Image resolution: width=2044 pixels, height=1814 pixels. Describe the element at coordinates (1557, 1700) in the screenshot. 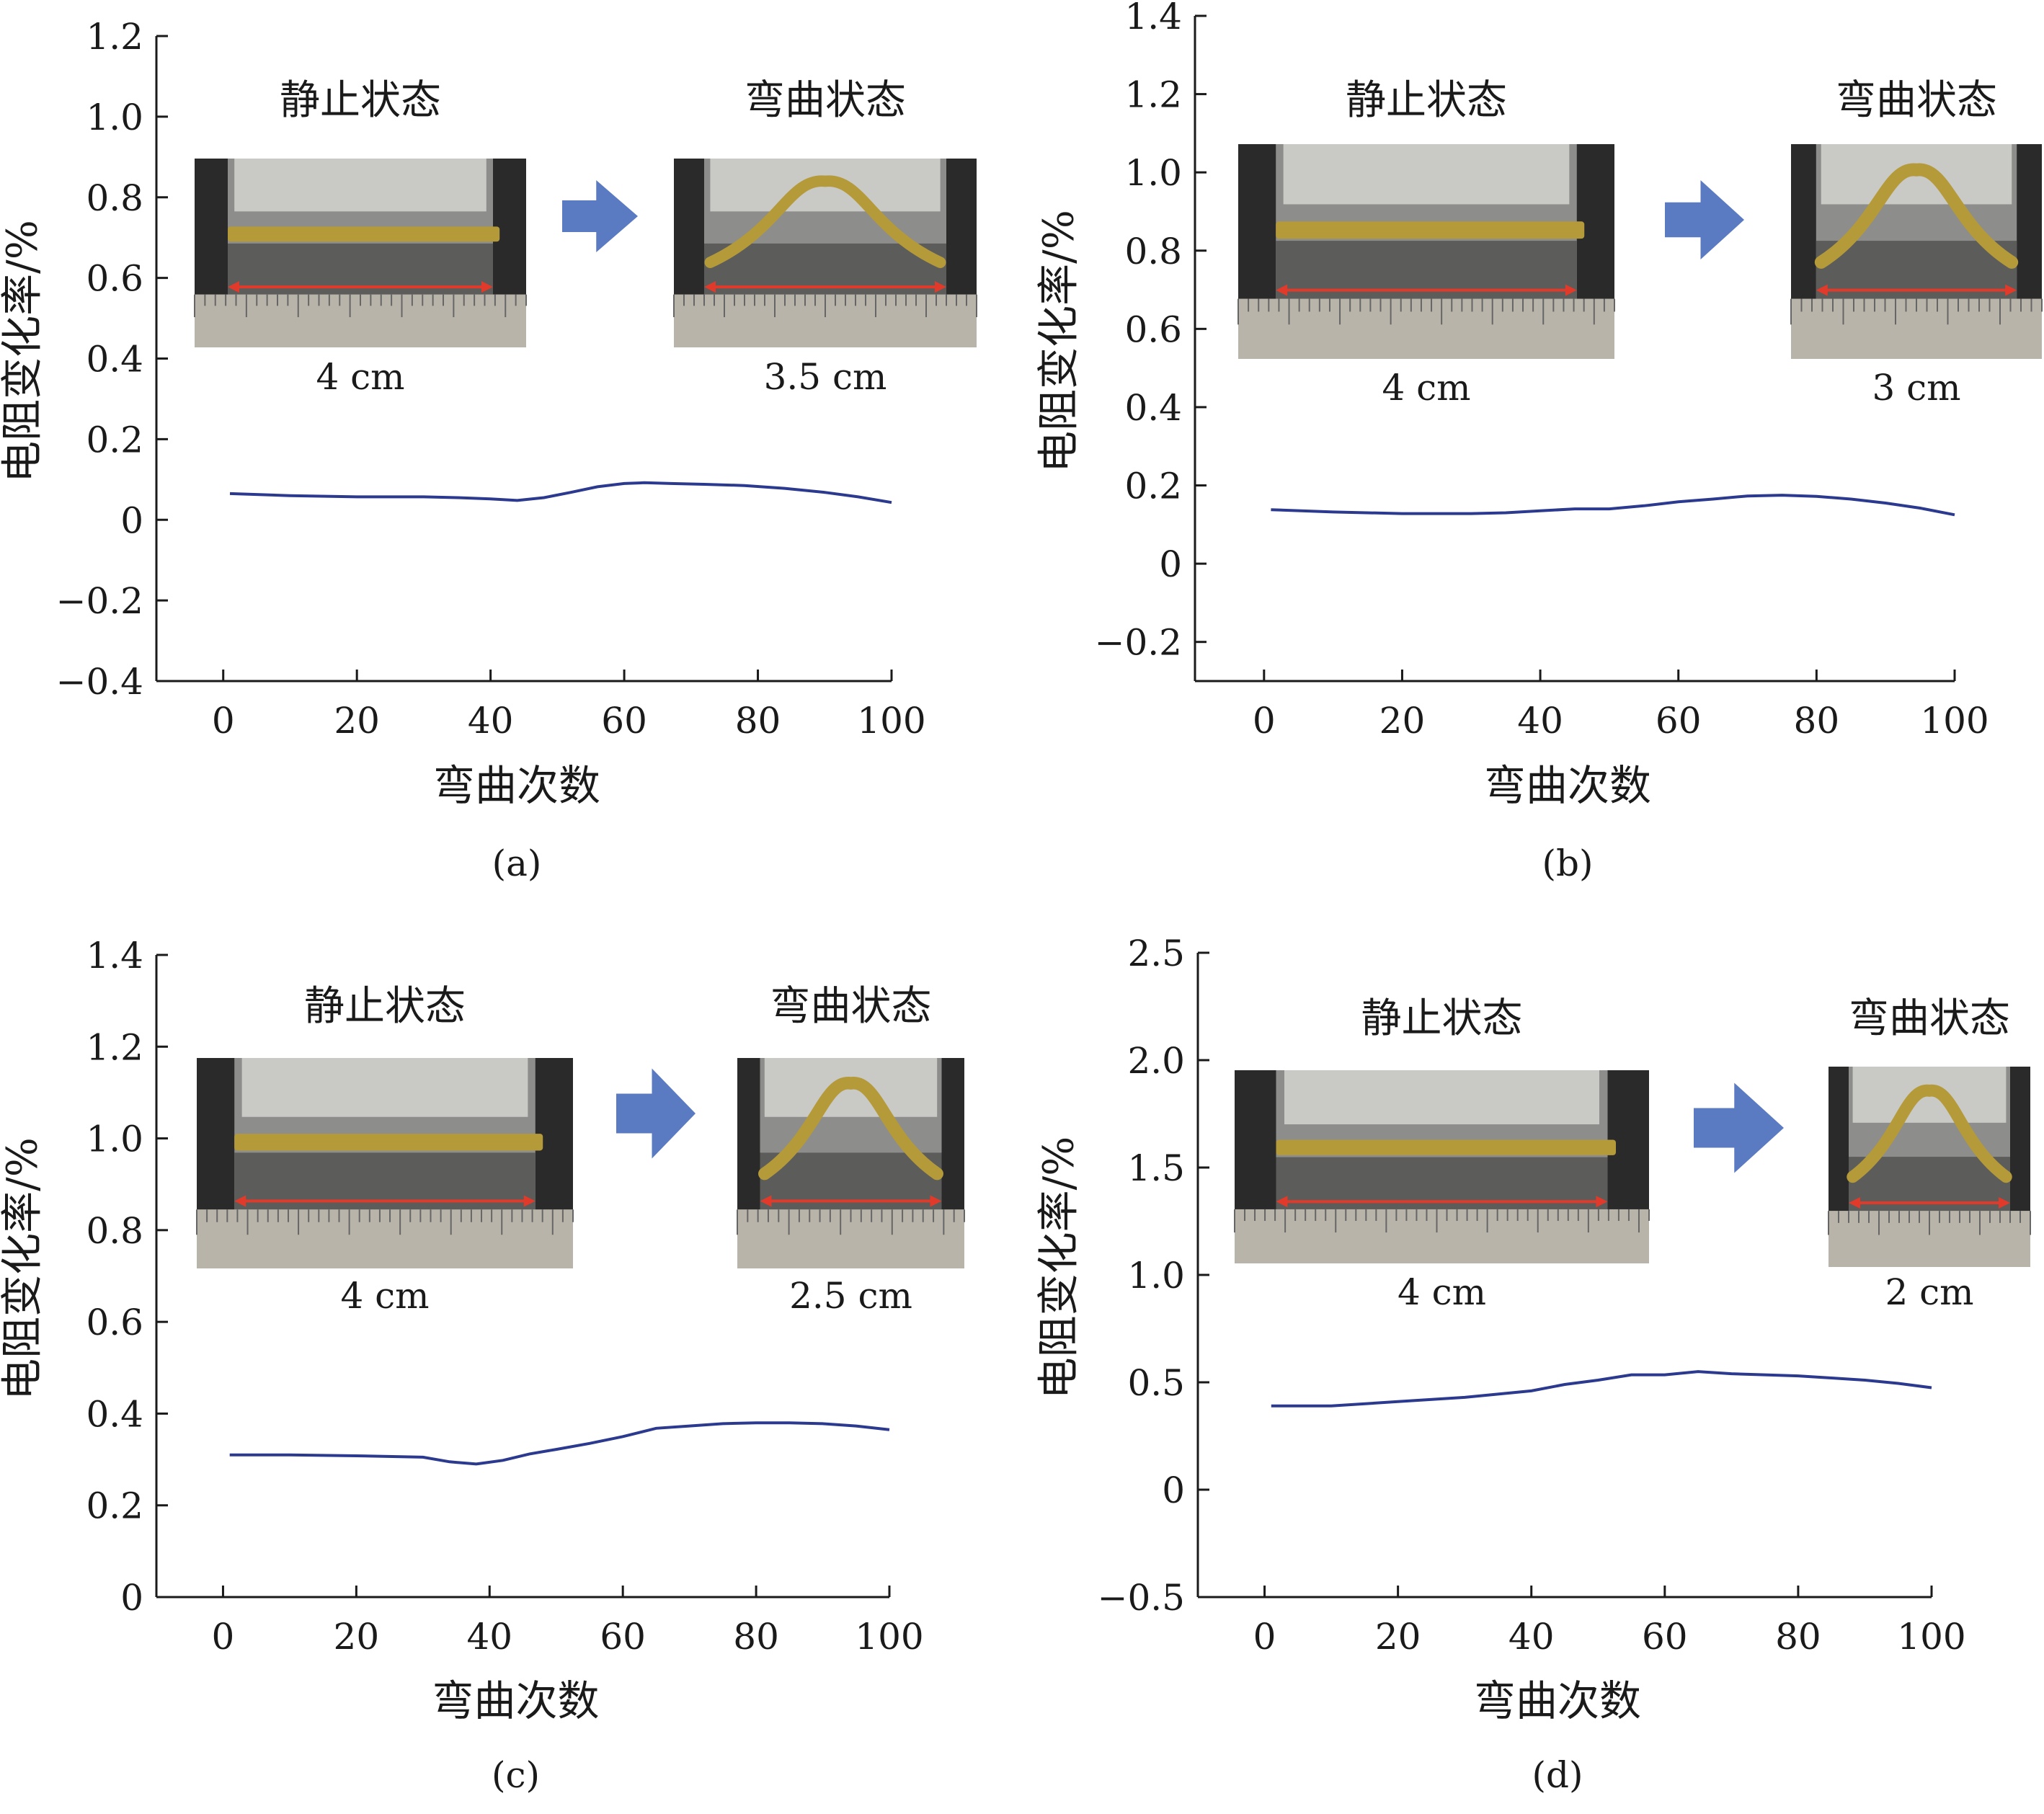

I see `panel-d-x-axis-label: 弯曲次数` at that location.